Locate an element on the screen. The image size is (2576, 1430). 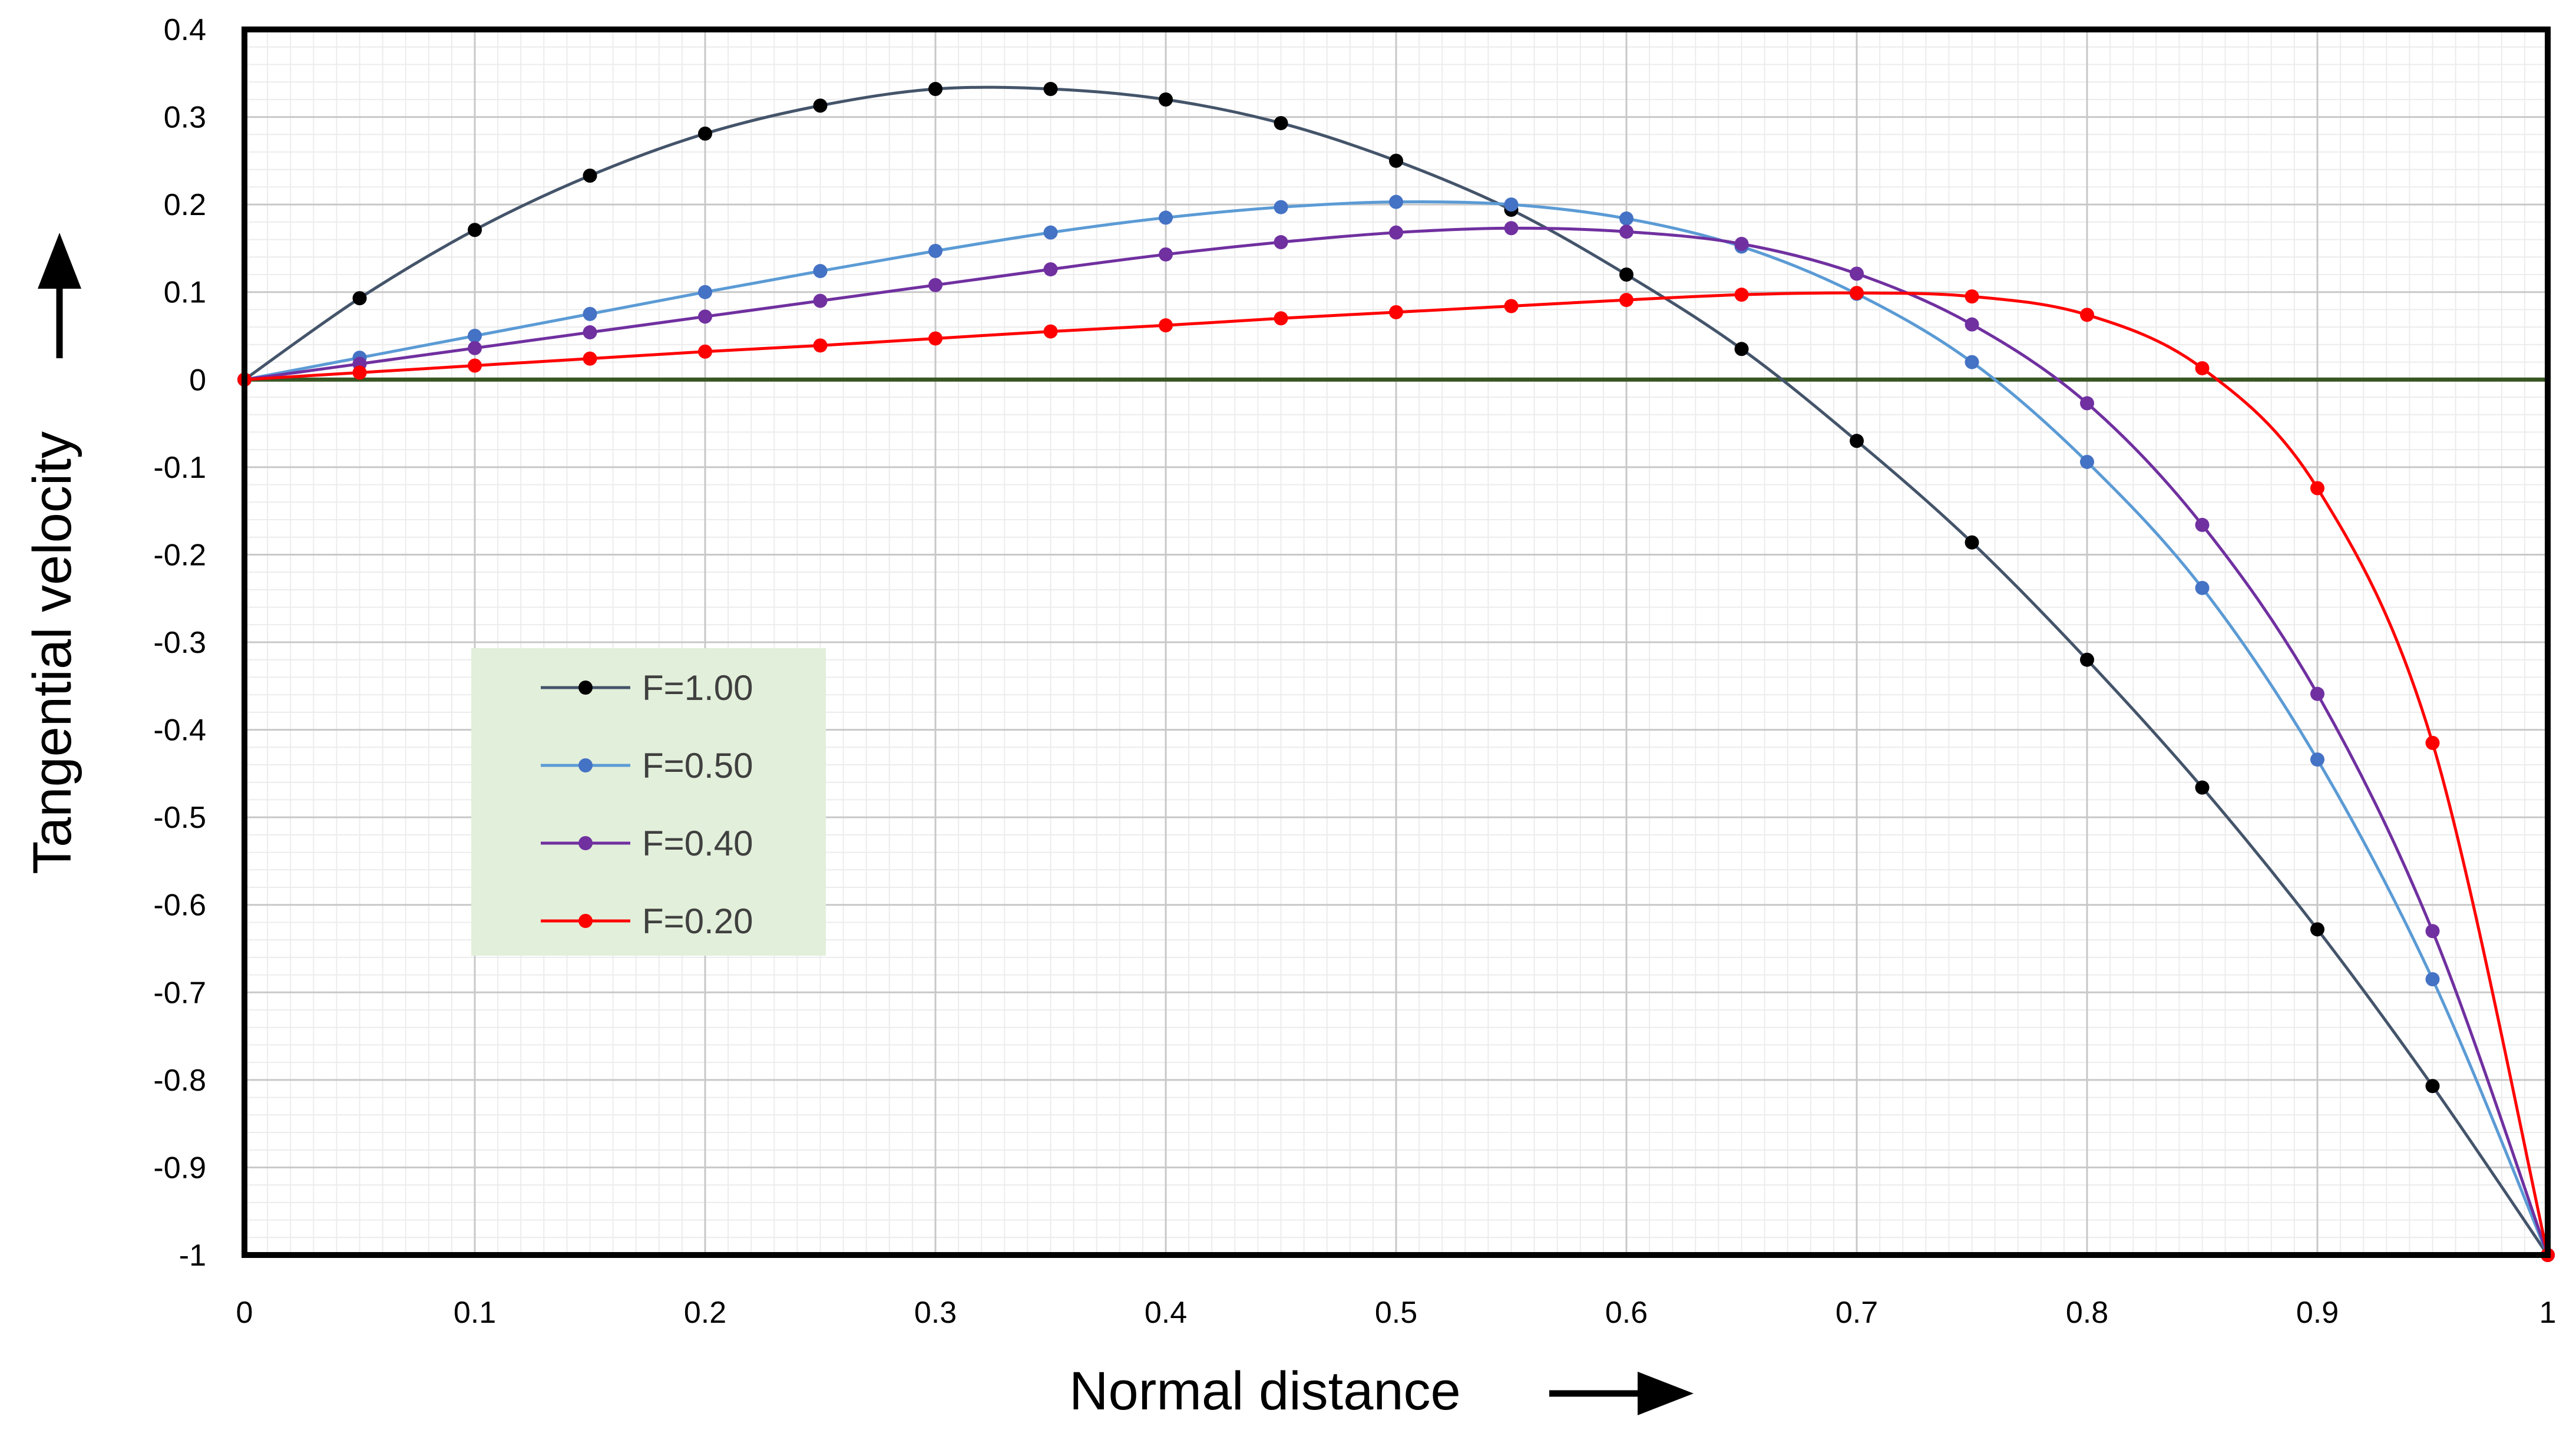
x-tick-label: 0.5 is located at coordinates (1396, 1313).